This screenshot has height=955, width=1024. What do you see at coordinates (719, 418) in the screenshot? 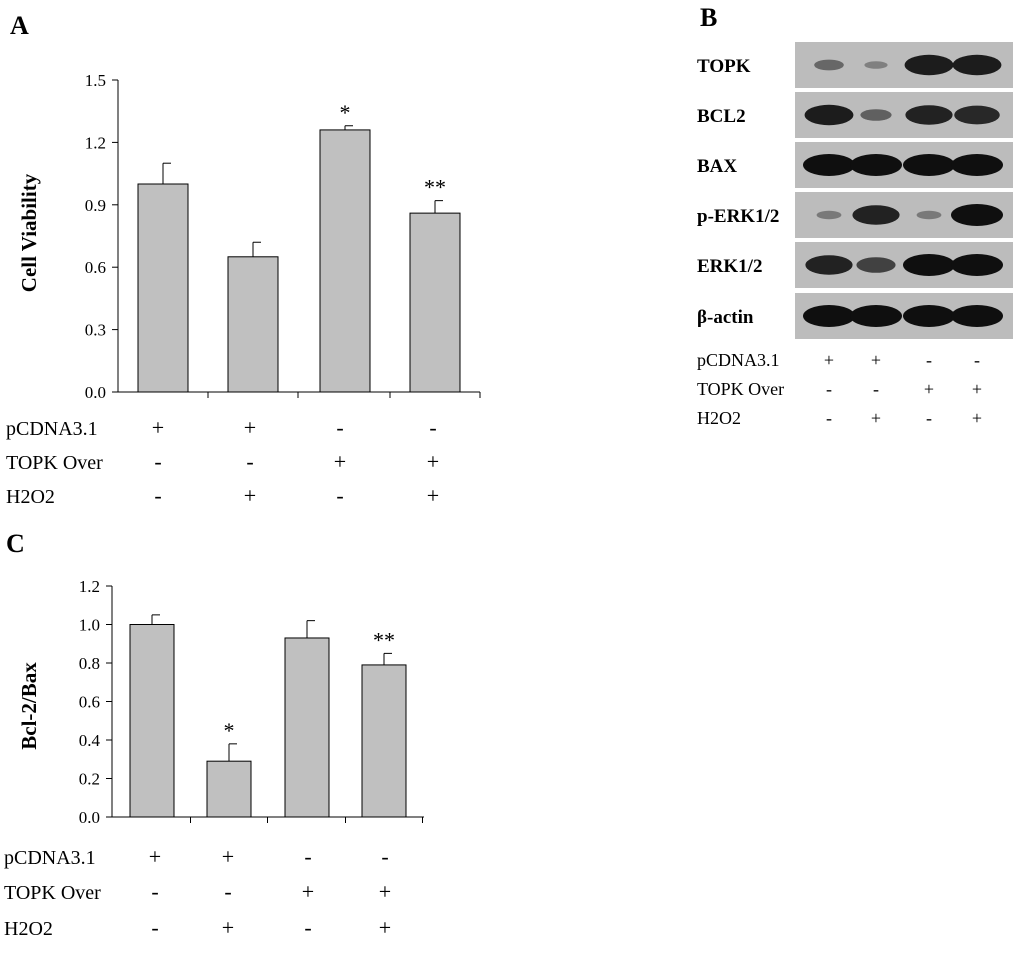
I see `blot-condition-label: H2O2` at bounding box center [719, 418].